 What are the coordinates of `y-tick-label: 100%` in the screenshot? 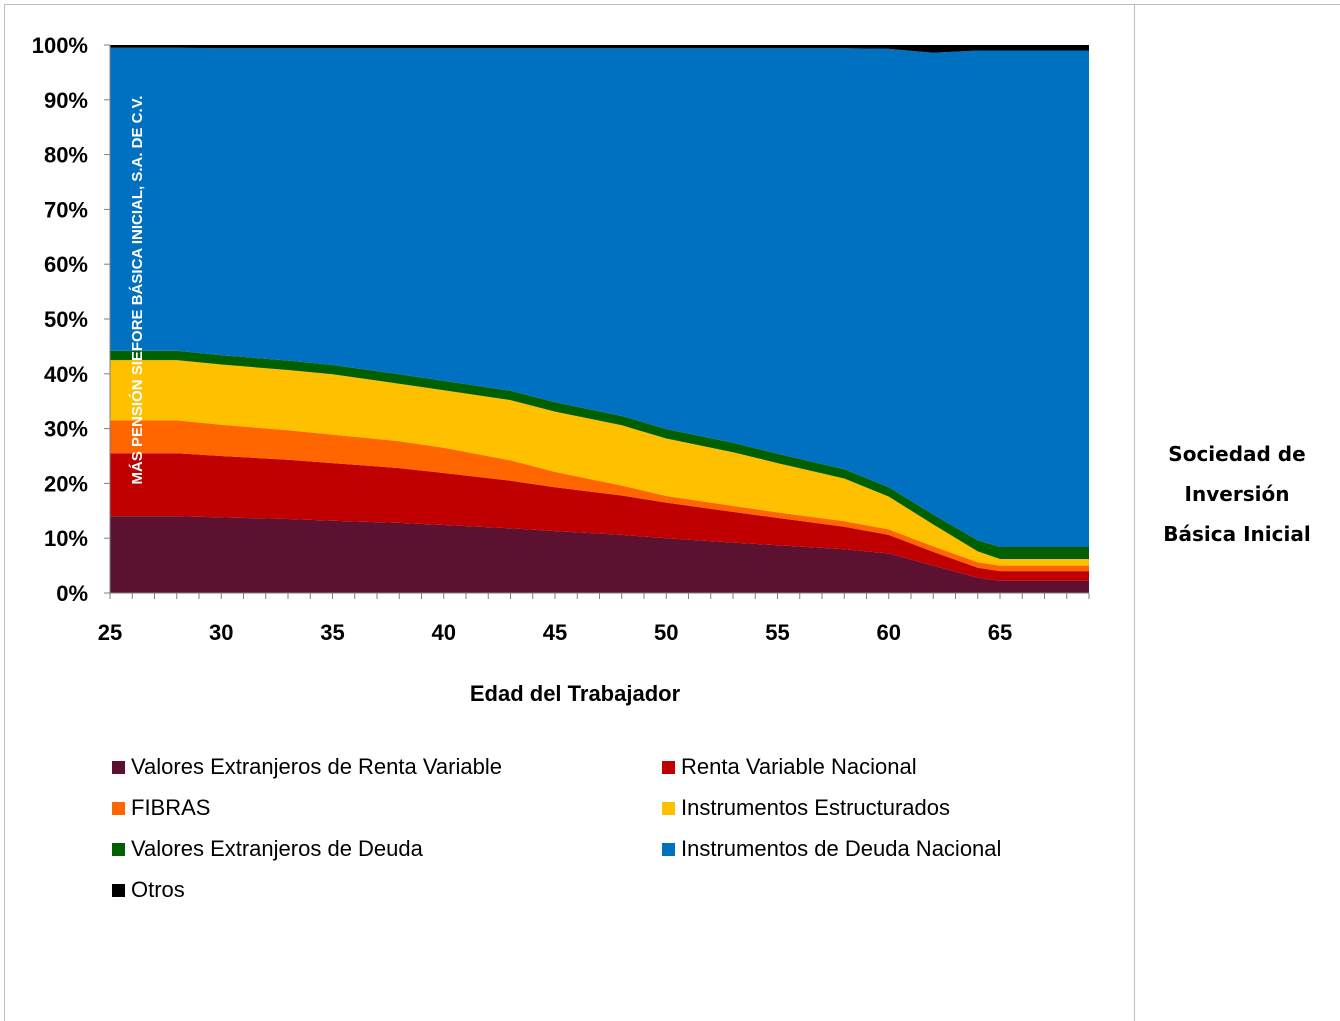 It's located at (60, 45).